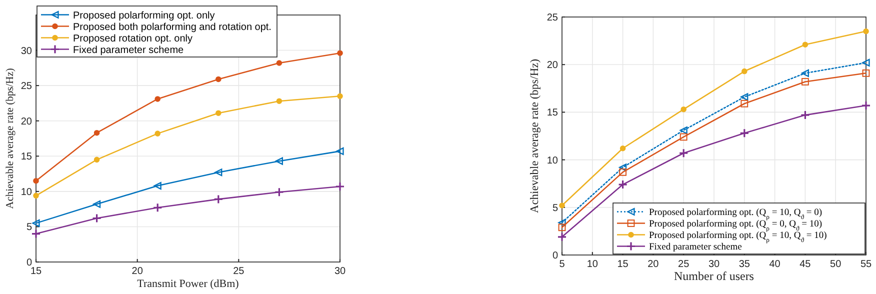 The height and width of the screenshot is (294, 876). Describe the element at coordinates (623, 264) in the screenshot. I see `x-tick-label: 15` at that location.